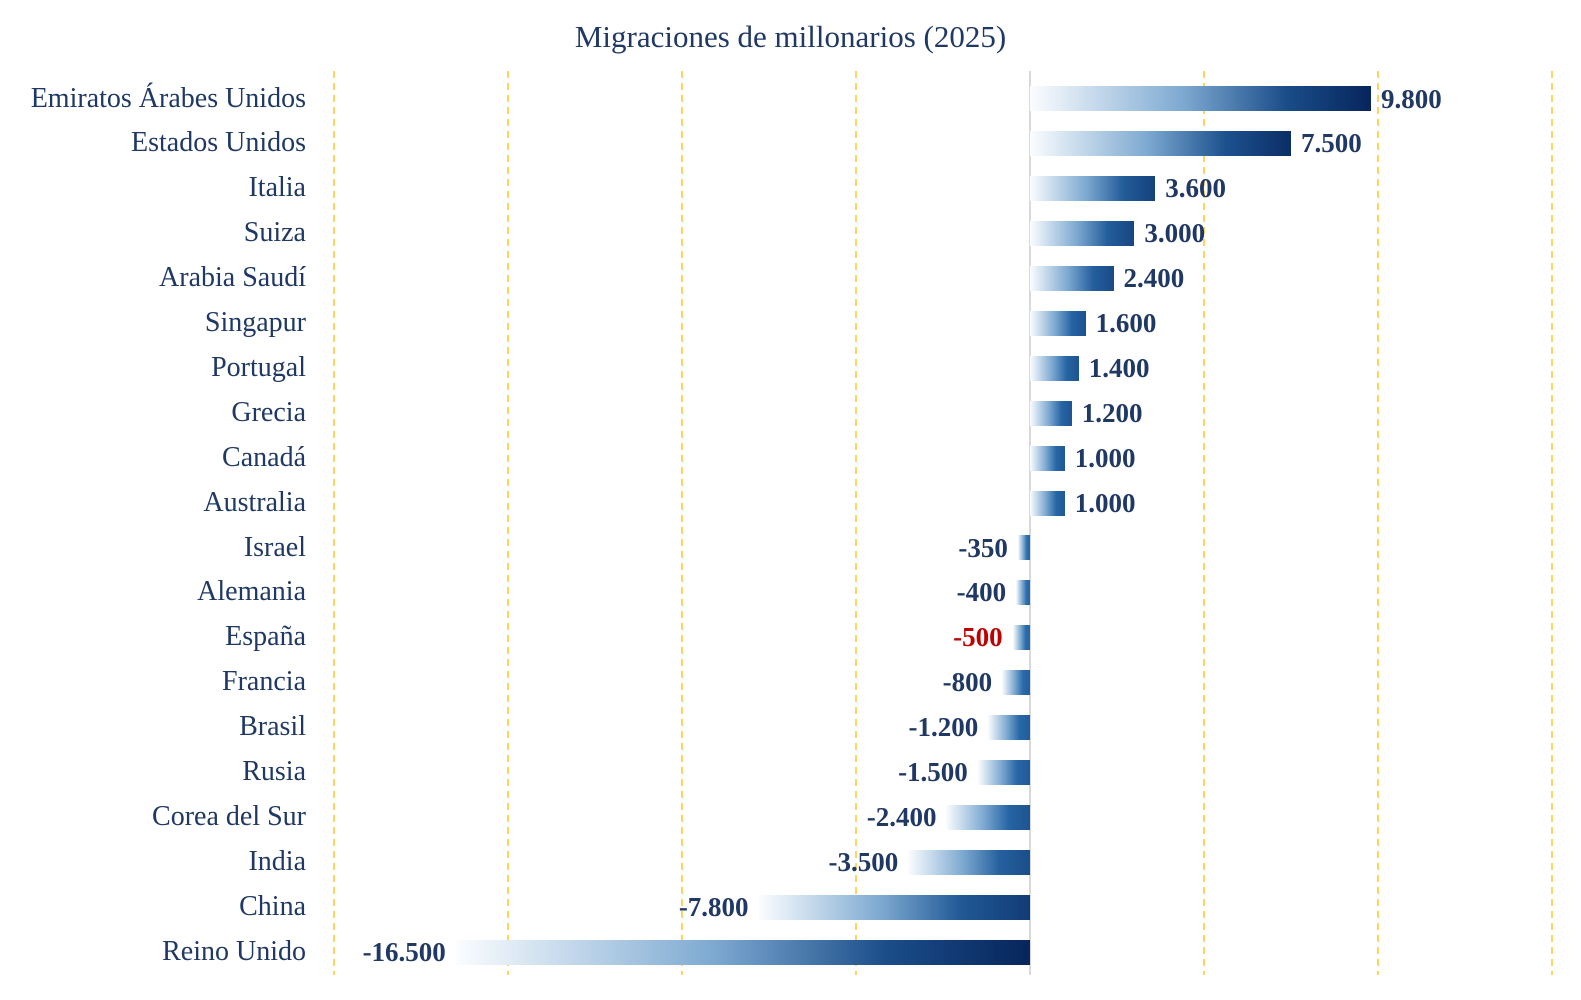  Describe the element at coordinates (255, 322) in the screenshot. I see `category-label: Singapur` at that location.